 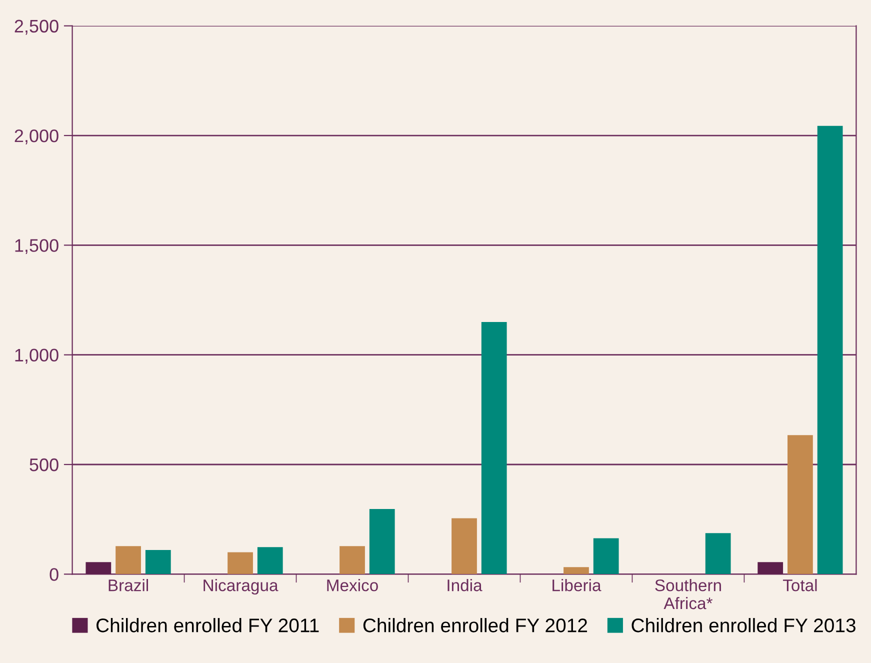 What do you see at coordinates (36, 136) in the screenshot?
I see `y-tick-label: 2,000` at bounding box center [36, 136].